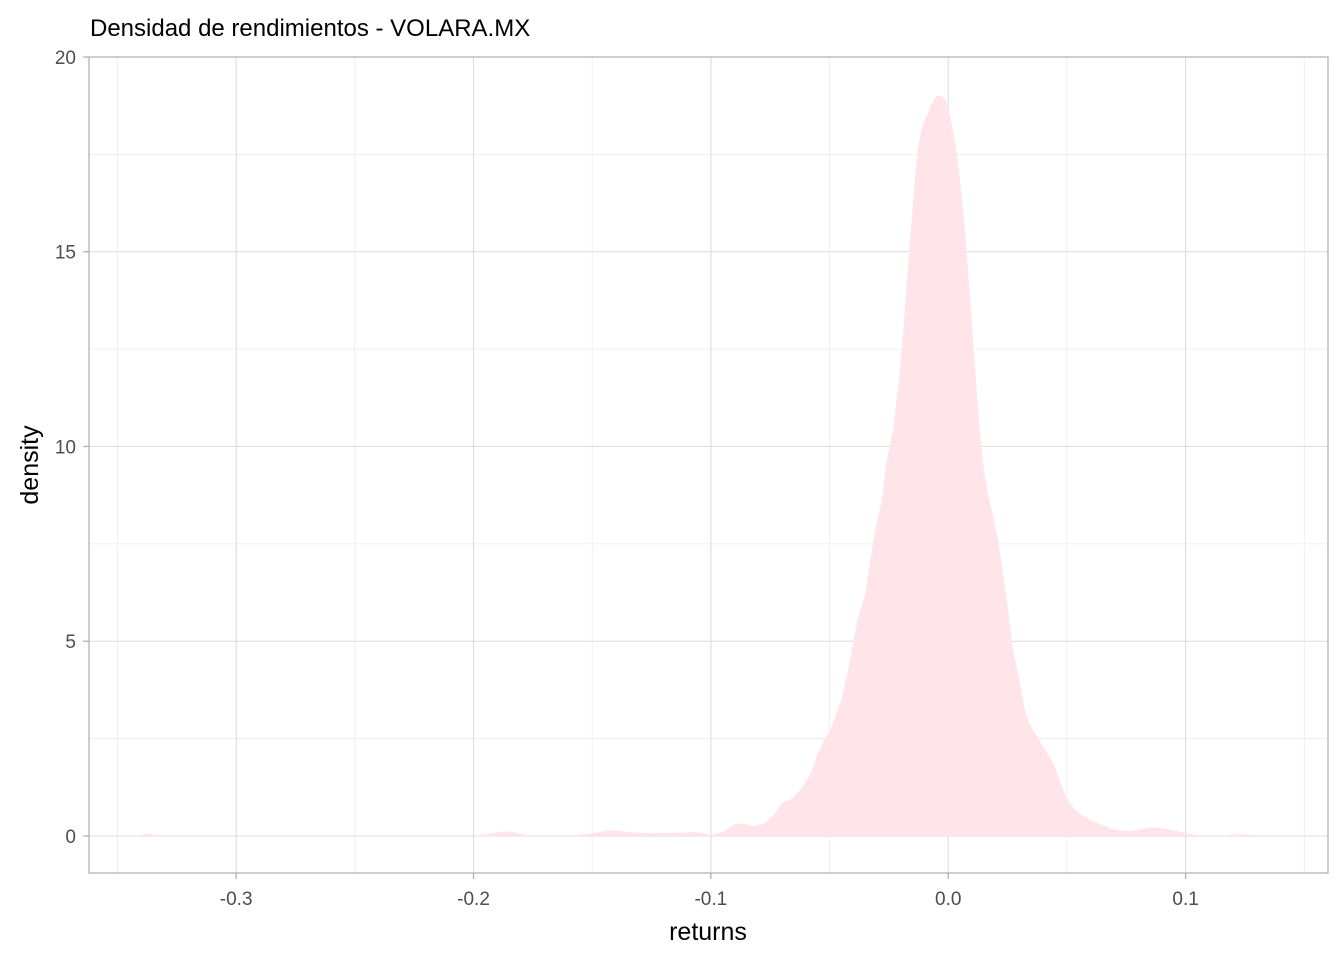 The height and width of the screenshot is (960, 1344). I want to click on y-axis-title: density, so click(30, 465).